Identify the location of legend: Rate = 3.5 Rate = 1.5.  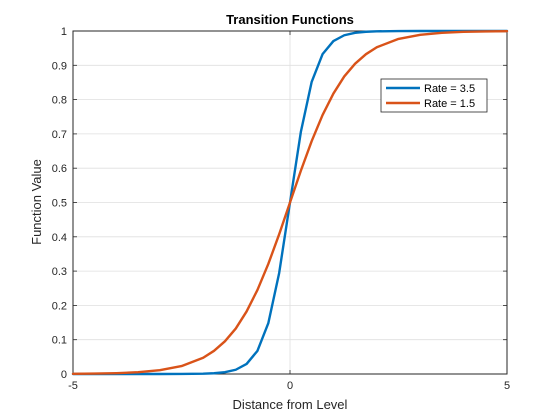
(434, 95).